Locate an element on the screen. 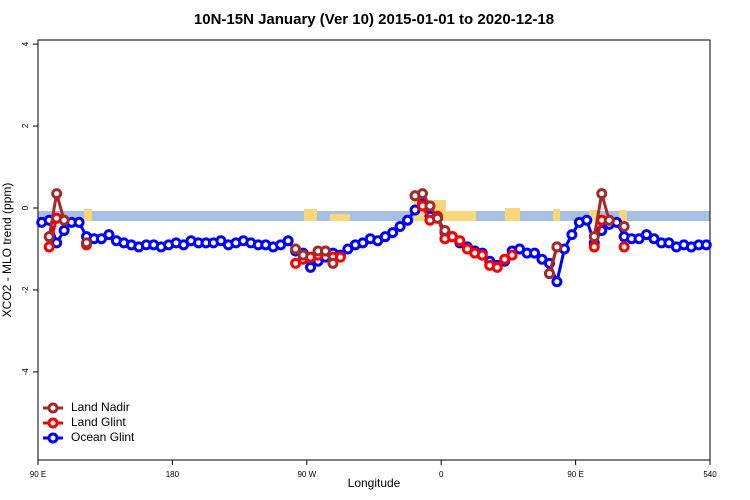  y-axis-label: XCO2 - MLO trend (ppm) is located at coordinates (7, 250).